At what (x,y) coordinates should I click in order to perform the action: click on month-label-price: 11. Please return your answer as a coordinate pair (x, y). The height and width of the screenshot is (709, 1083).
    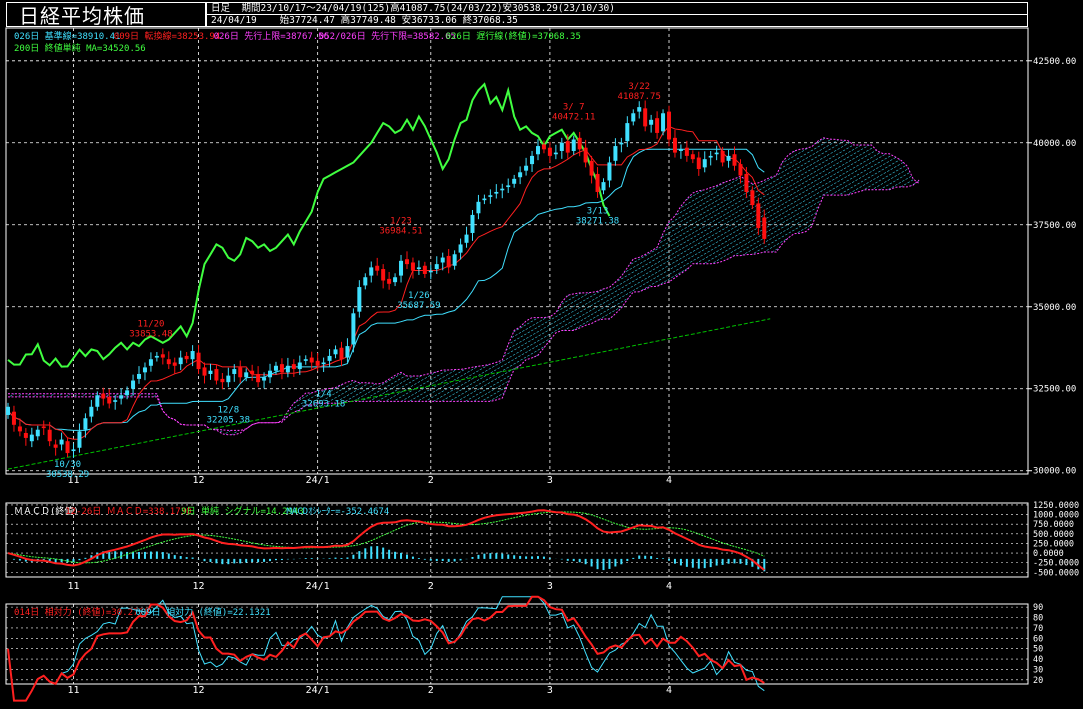
    Looking at the image, I should click on (73, 480).